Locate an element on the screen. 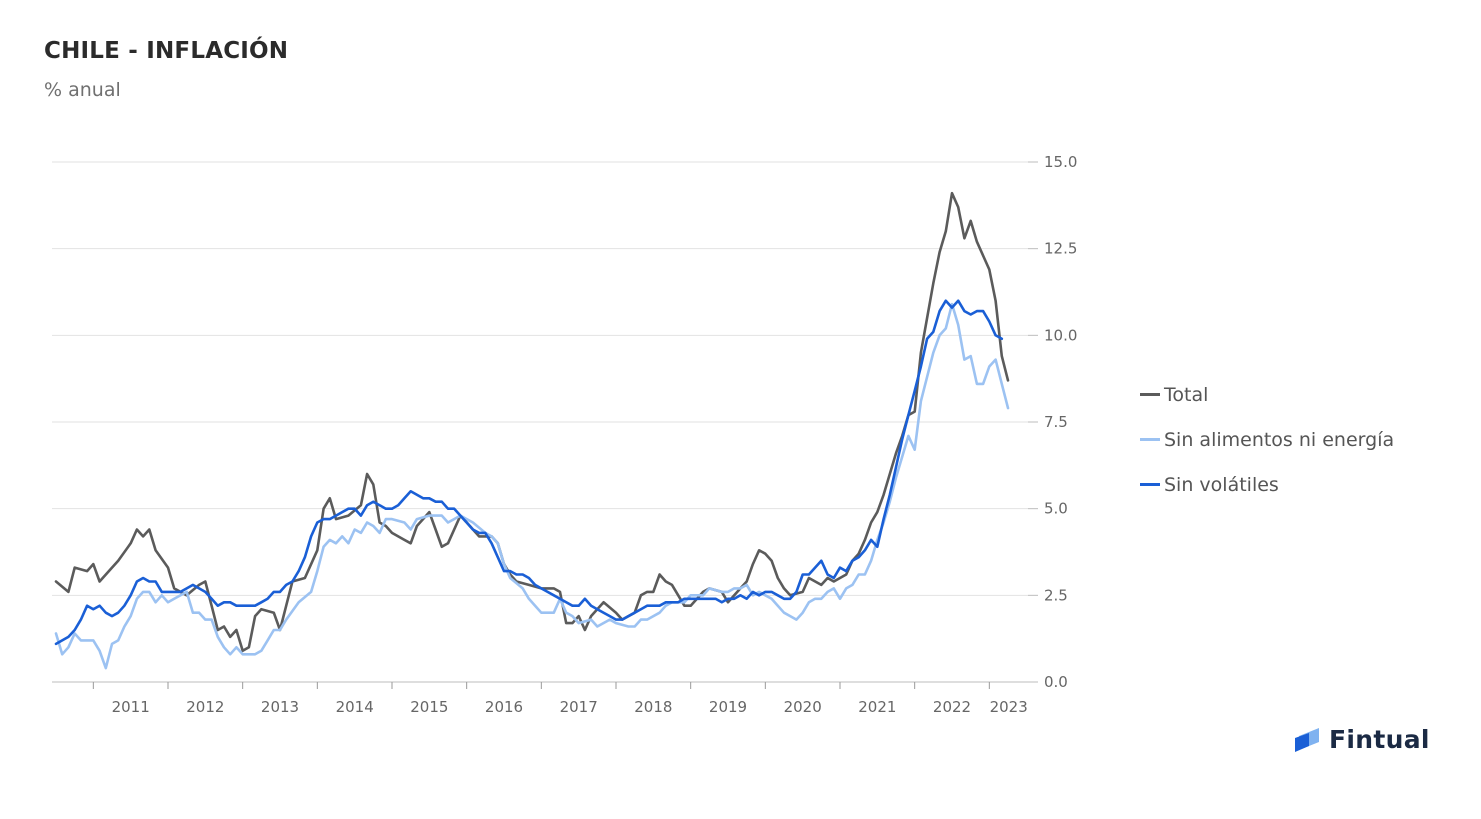  x-tick-label: 2015 is located at coordinates (429, 707).